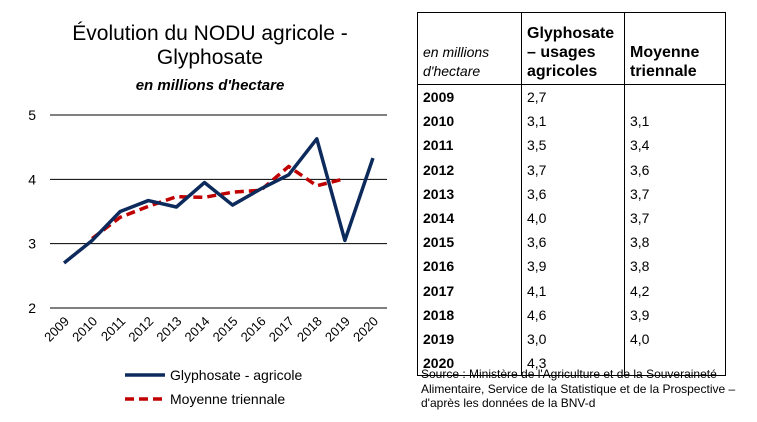  What do you see at coordinates (281, 329) in the screenshot?
I see `x-tick-label: 2017` at bounding box center [281, 329].